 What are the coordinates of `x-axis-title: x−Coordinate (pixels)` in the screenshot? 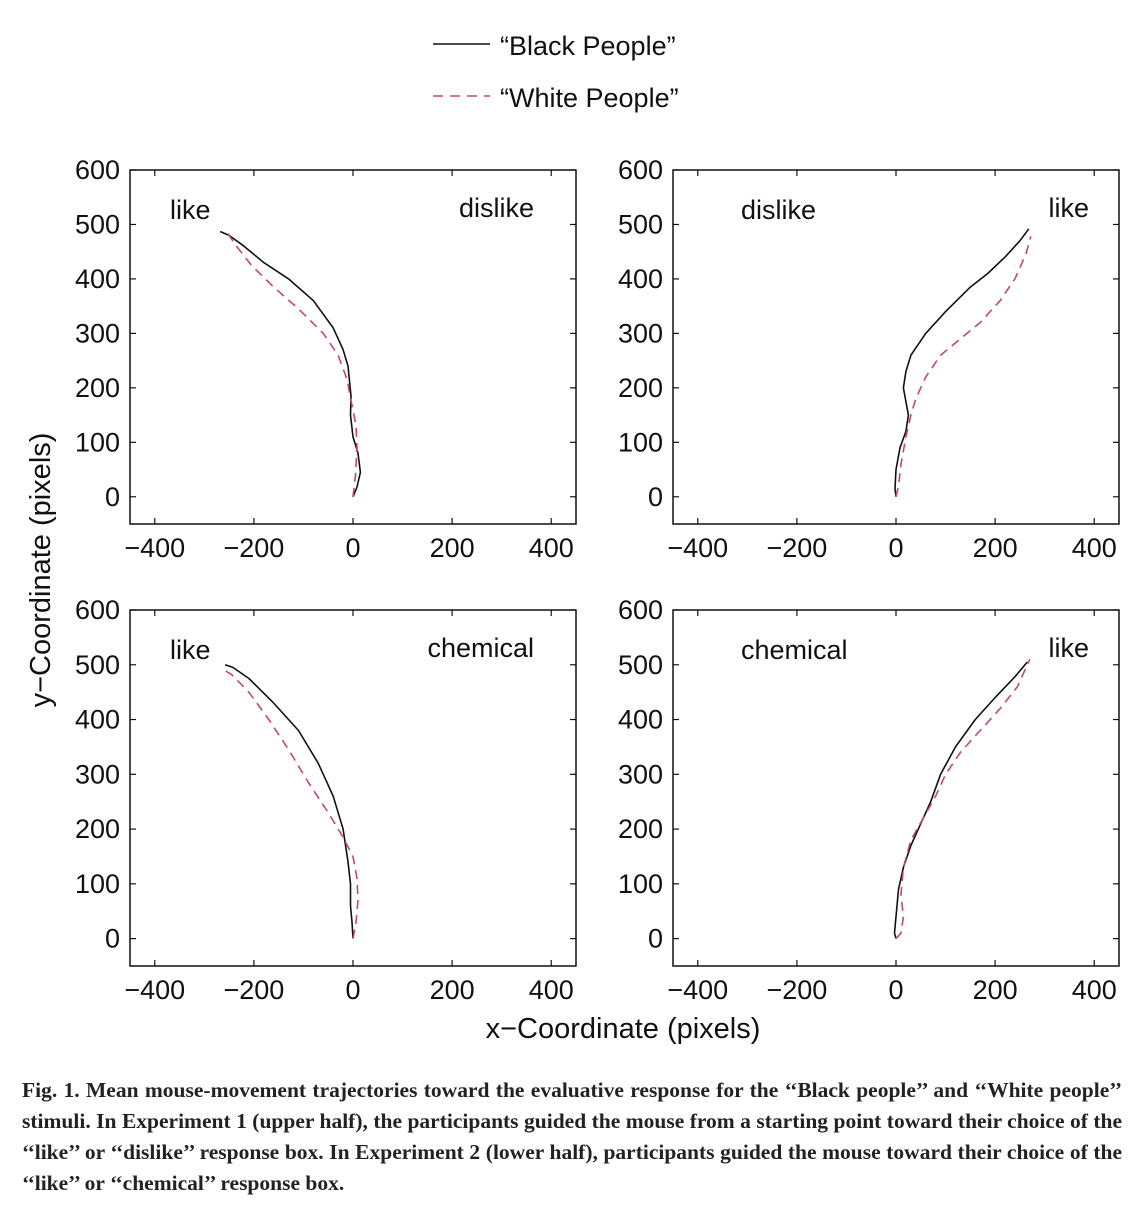 It's located at (623, 1029).